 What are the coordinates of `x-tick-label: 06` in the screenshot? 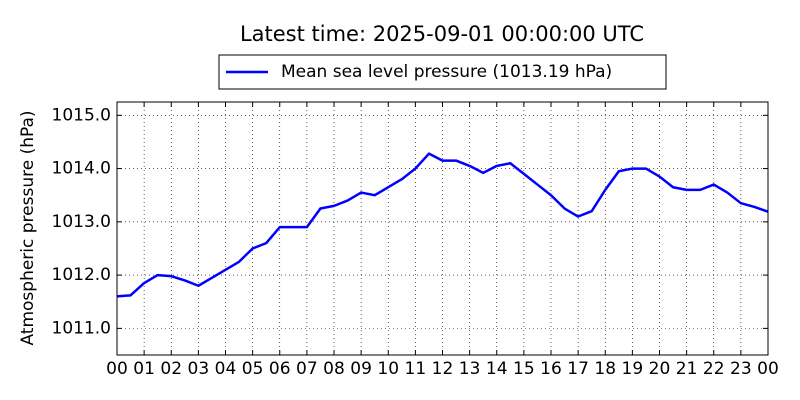 It's located at (280, 369).